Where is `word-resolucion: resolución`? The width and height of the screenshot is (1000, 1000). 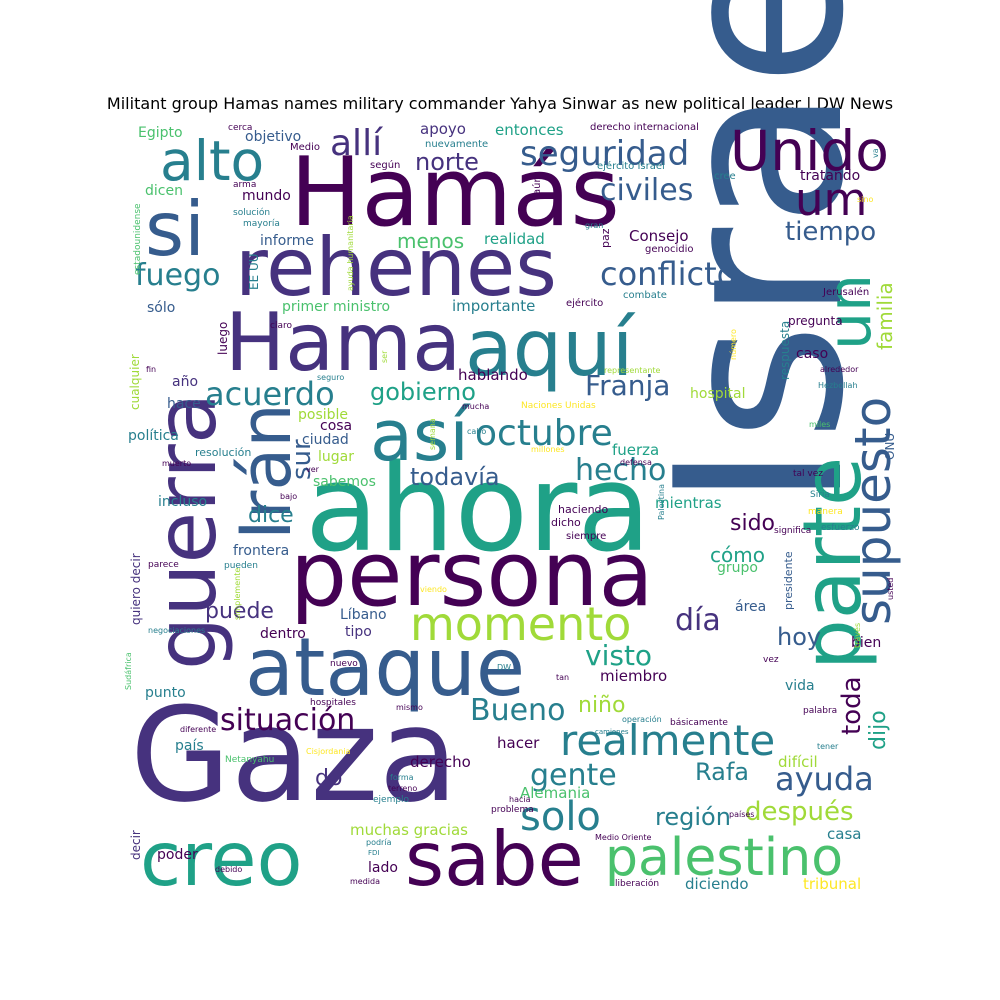
word-resolucion: resolución is located at coordinates (223, 452).